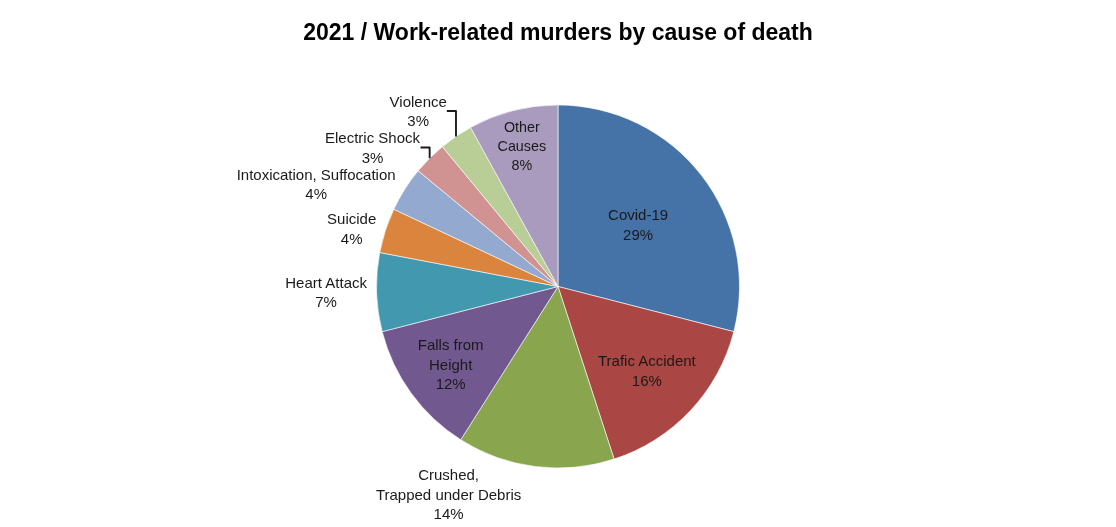 The image size is (1116, 527). Describe the element at coordinates (522, 136) in the screenshot. I see `slice-label: Other Causes` at that location.